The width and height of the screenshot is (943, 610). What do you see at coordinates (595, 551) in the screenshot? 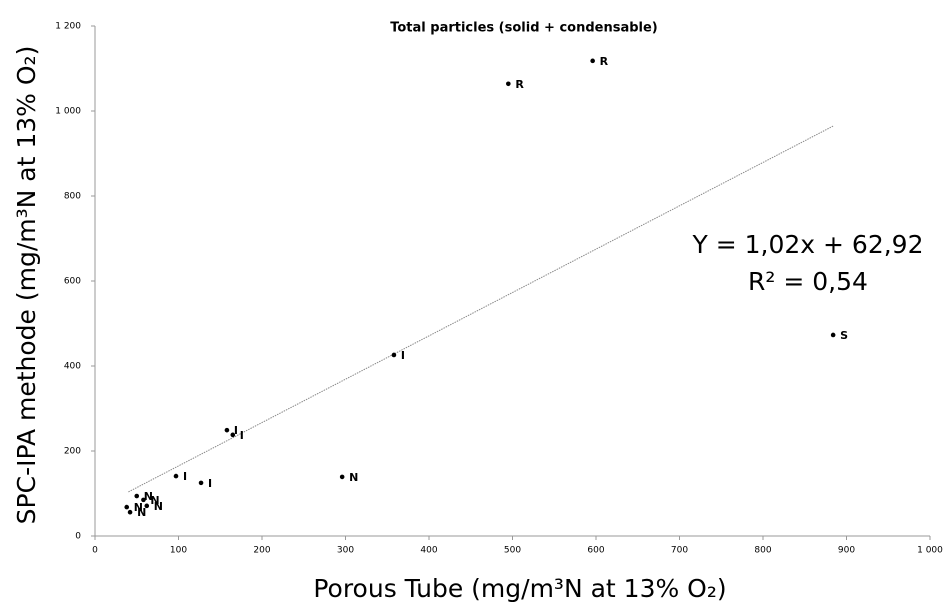
I see `x-tick-label: 600` at bounding box center [595, 551].